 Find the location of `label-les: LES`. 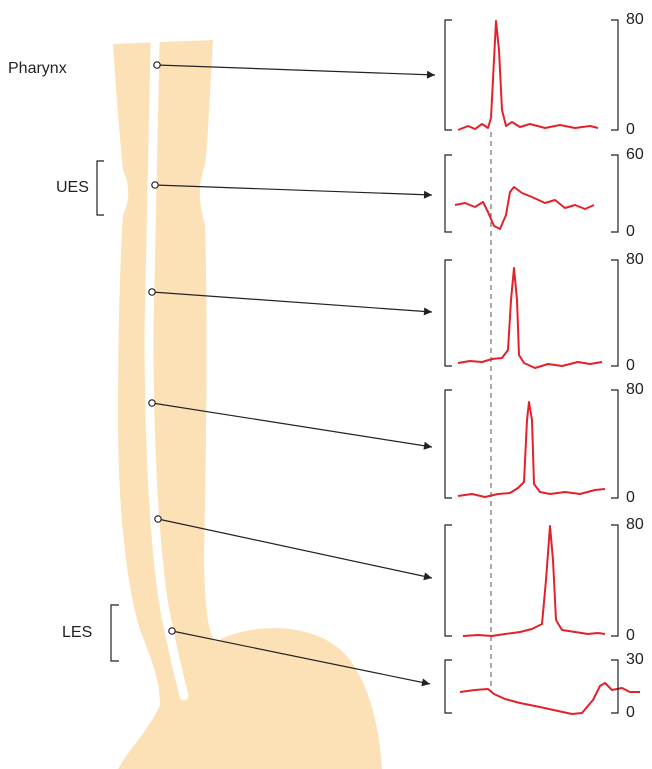

label-les: LES is located at coordinates (77, 632).